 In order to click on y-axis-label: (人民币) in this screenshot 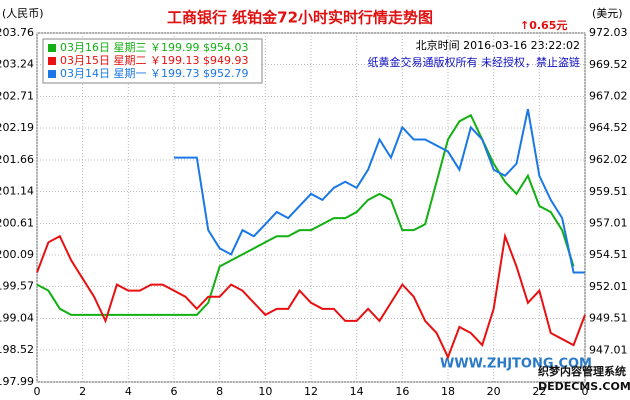, I will do `click(23, 13)`.